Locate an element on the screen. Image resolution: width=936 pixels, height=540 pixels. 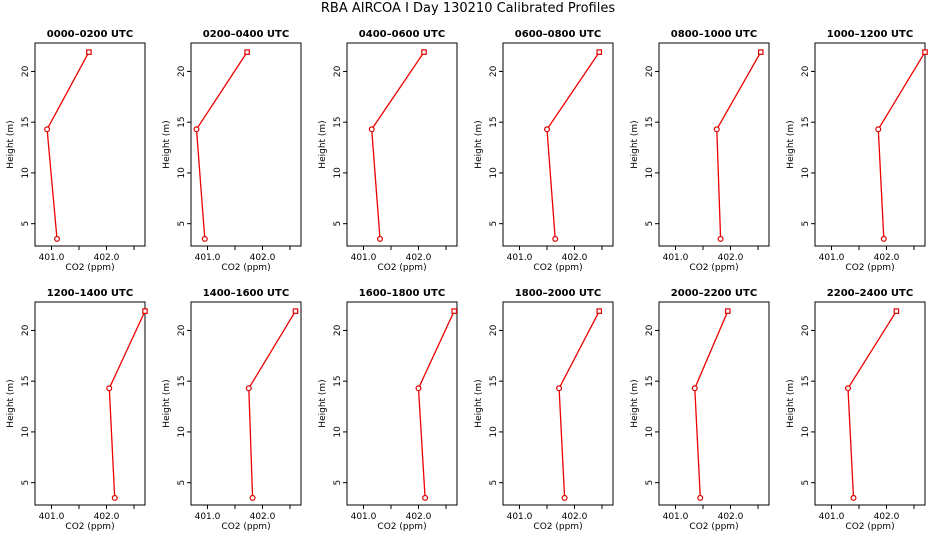
panel-title: 0000–0200 UTC is located at coordinates (90, 34).